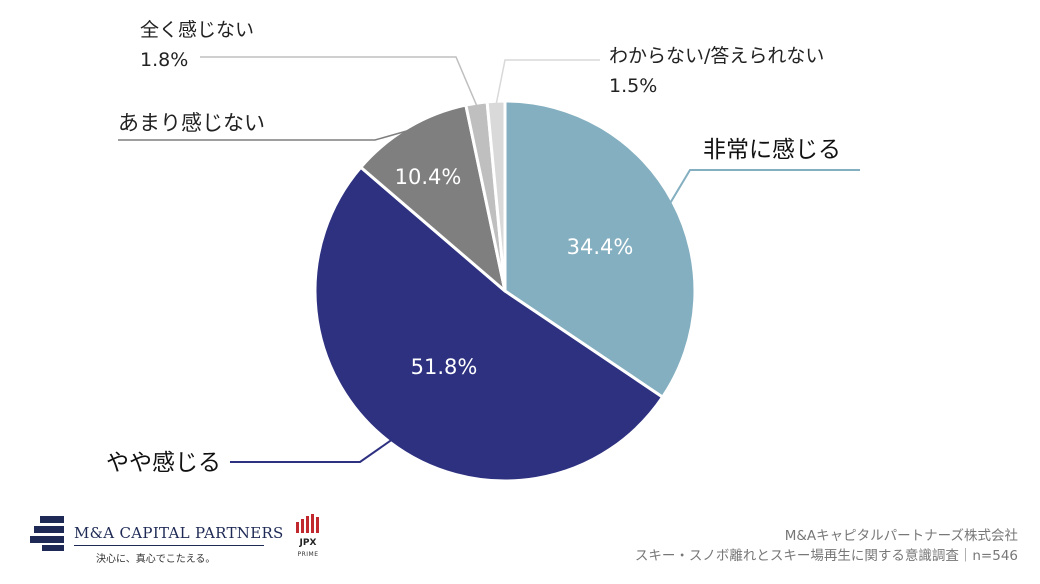 The width and height of the screenshot is (1040, 584). I want to click on leader-line-わからない/答えられない, so click(547, 82).